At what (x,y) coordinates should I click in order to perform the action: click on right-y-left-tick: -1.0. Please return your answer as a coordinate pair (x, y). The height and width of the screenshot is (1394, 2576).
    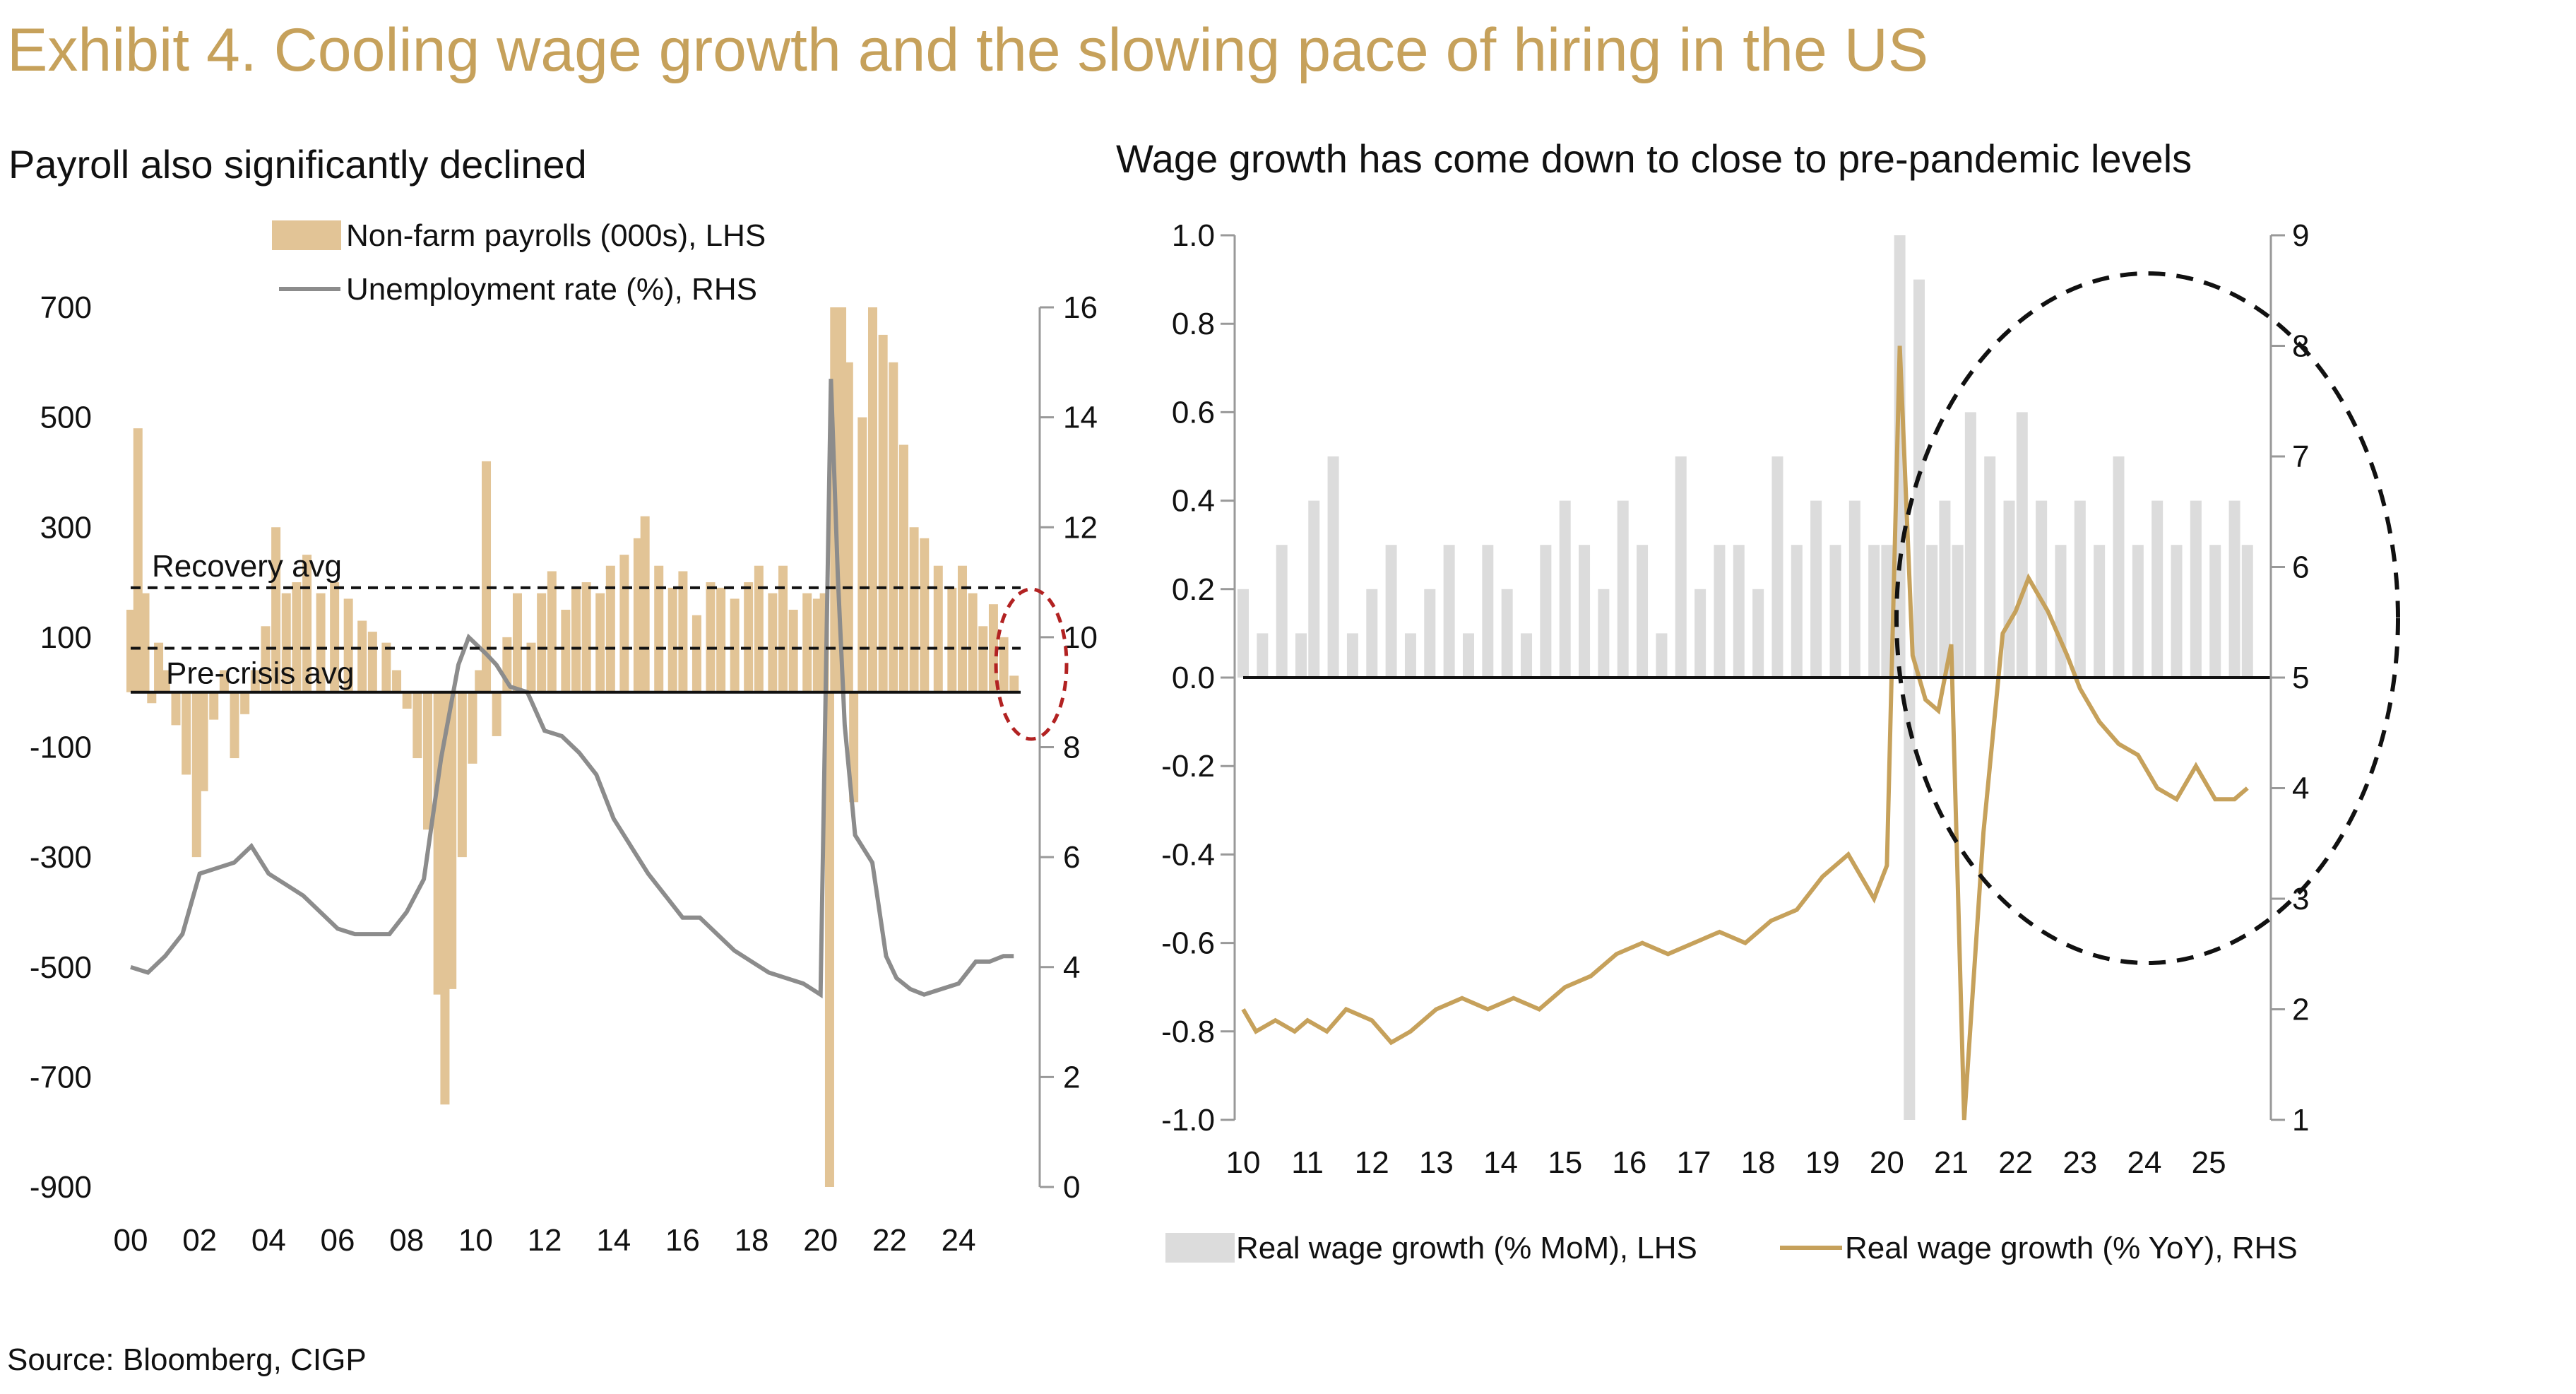
    Looking at the image, I should click on (1188, 1120).